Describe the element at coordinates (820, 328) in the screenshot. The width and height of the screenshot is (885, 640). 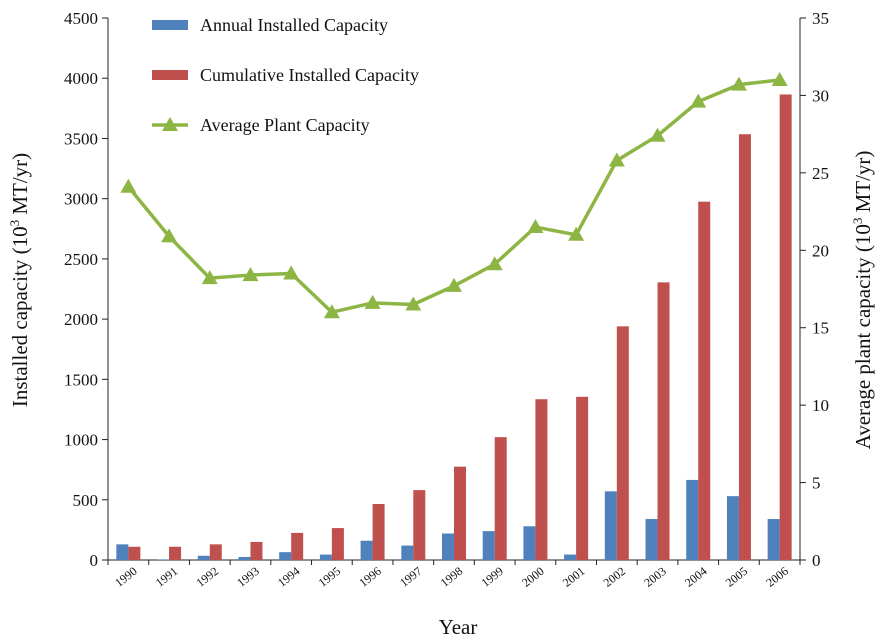
I see `y2-tick-label: 15` at that location.